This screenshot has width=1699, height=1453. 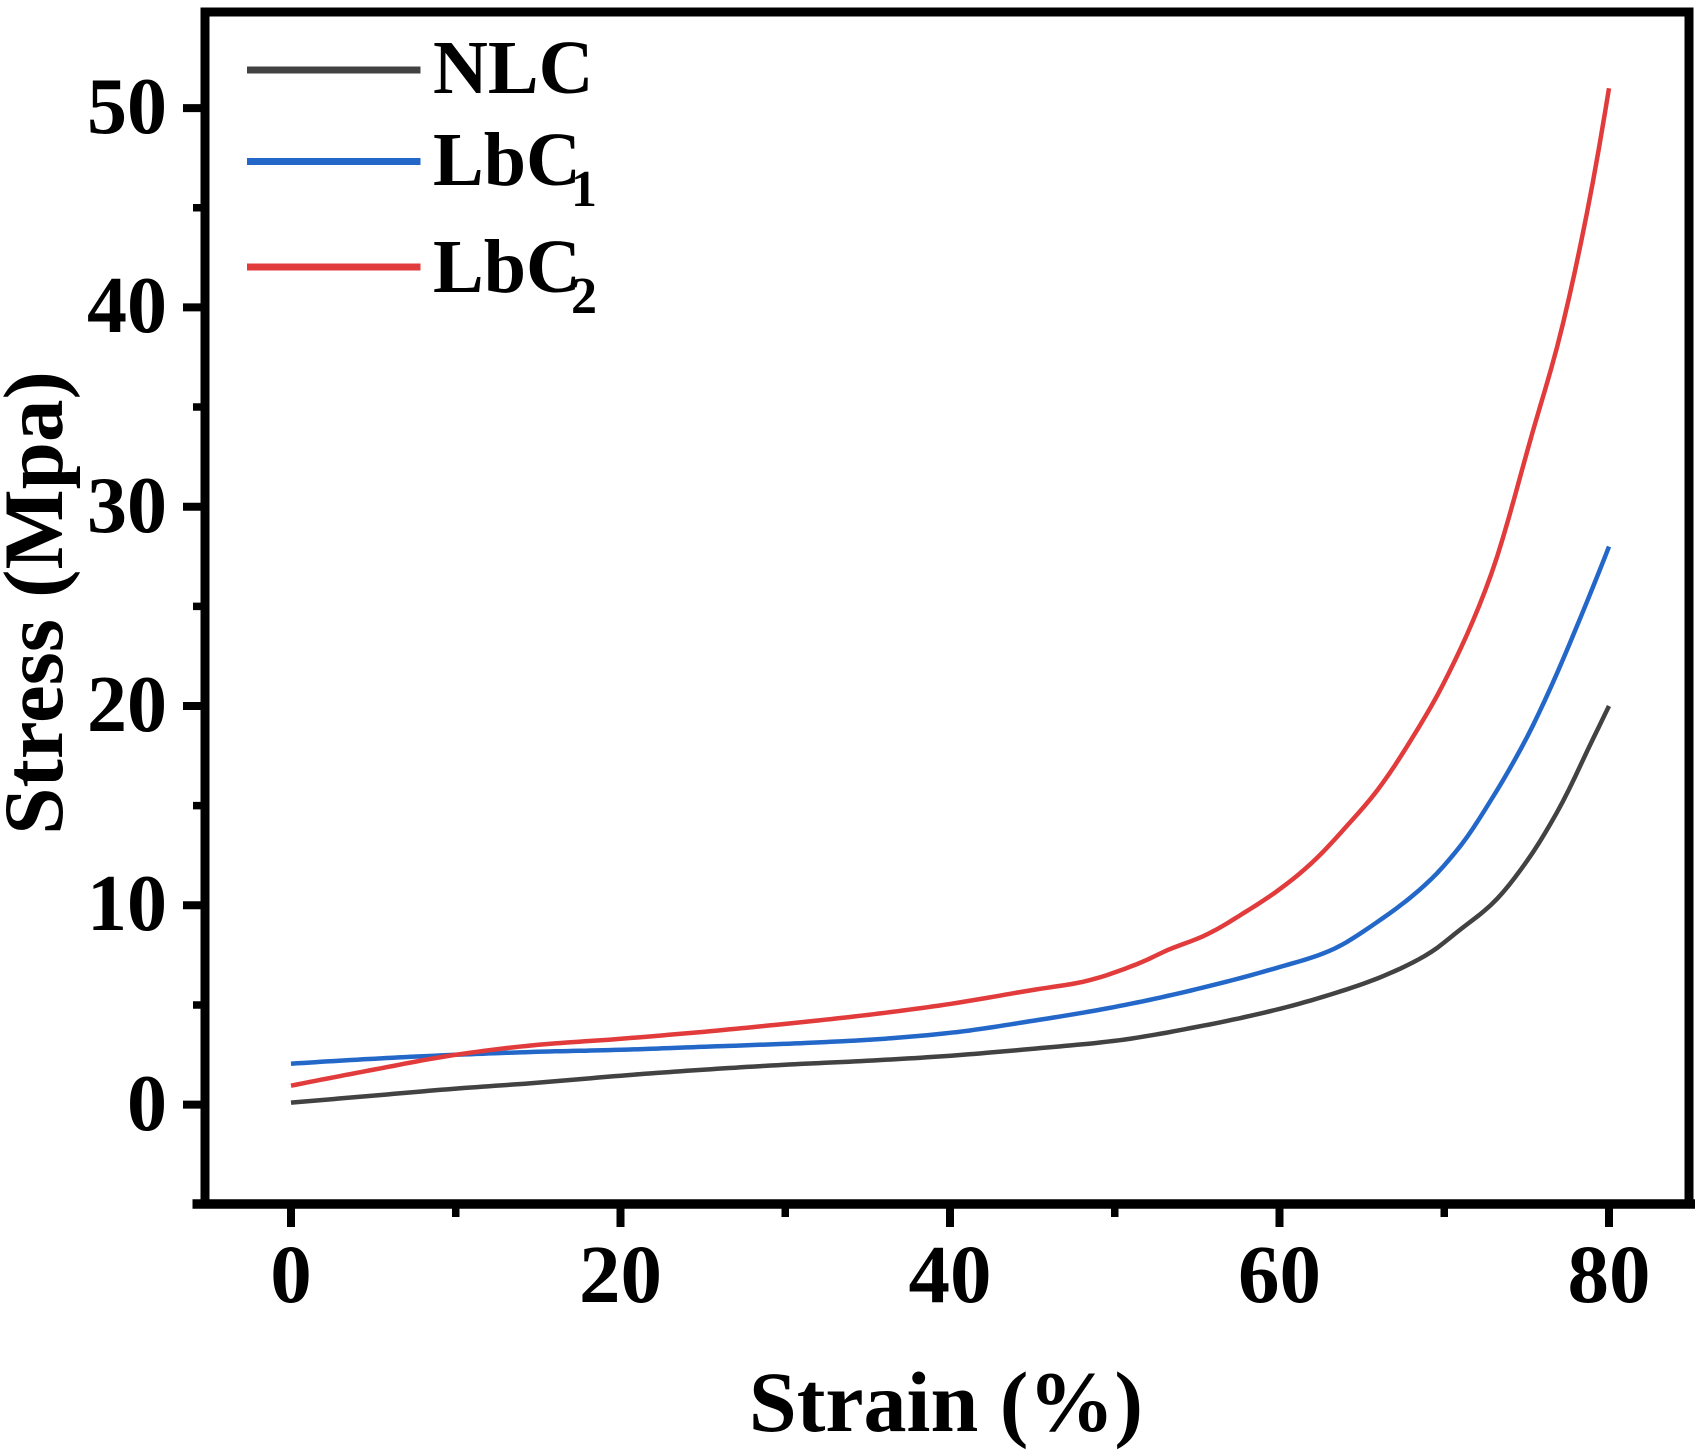 What do you see at coordinates (584, 189) in the screenshot?
I see `svg-text: 1` at bounding box center [584, 189].